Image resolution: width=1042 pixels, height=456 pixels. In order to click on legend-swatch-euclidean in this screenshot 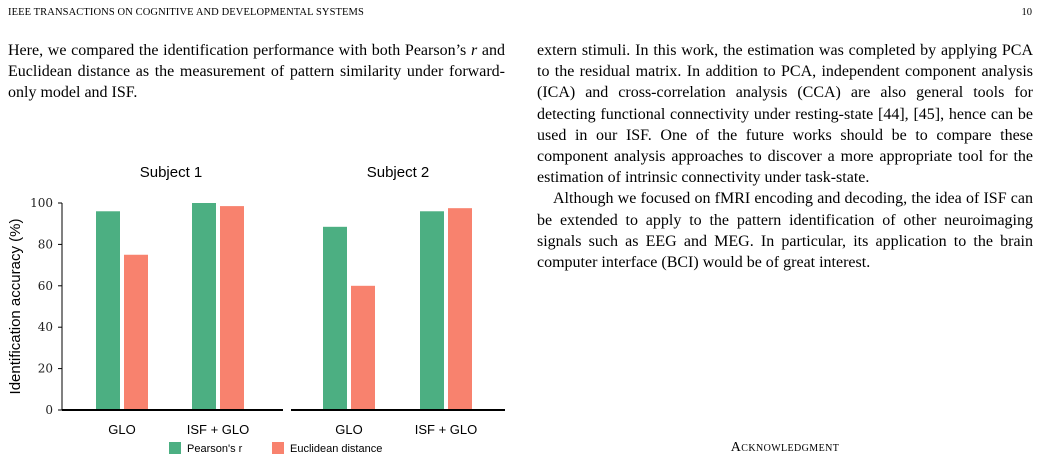, I will do `click(278, 448)`.